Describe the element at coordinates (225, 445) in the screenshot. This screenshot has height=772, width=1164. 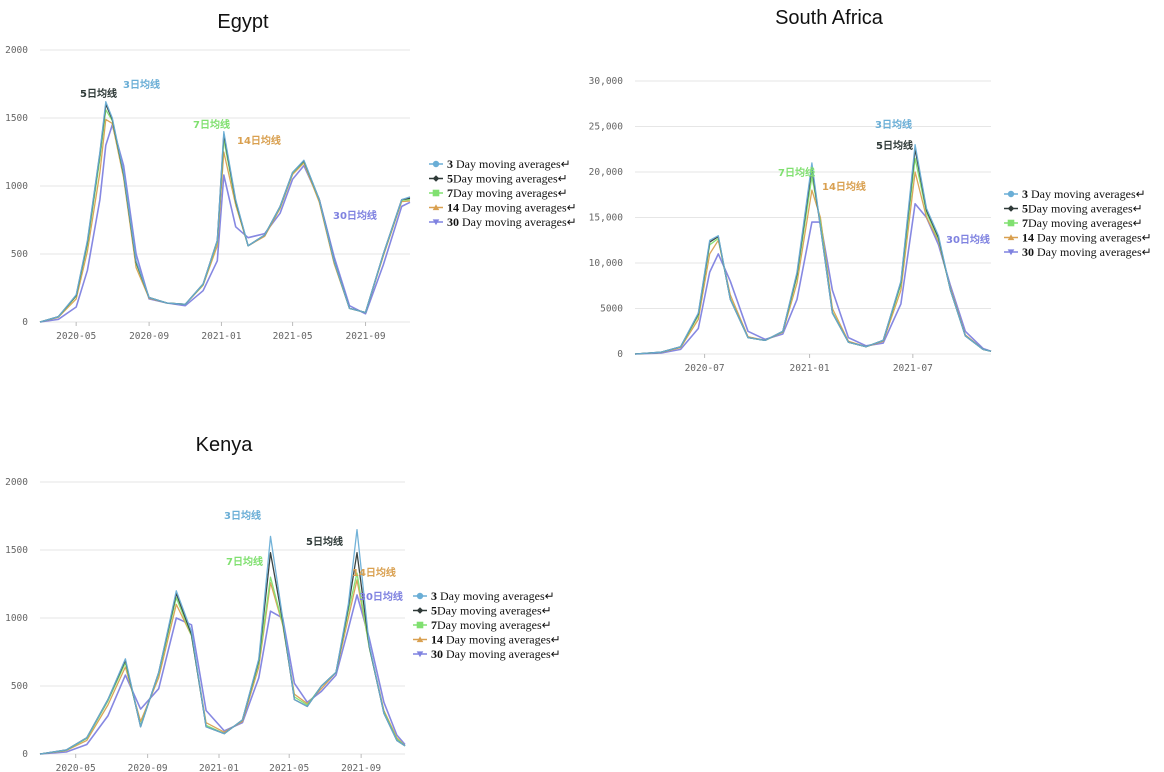
I see `chart-title: Kenya` at that location.